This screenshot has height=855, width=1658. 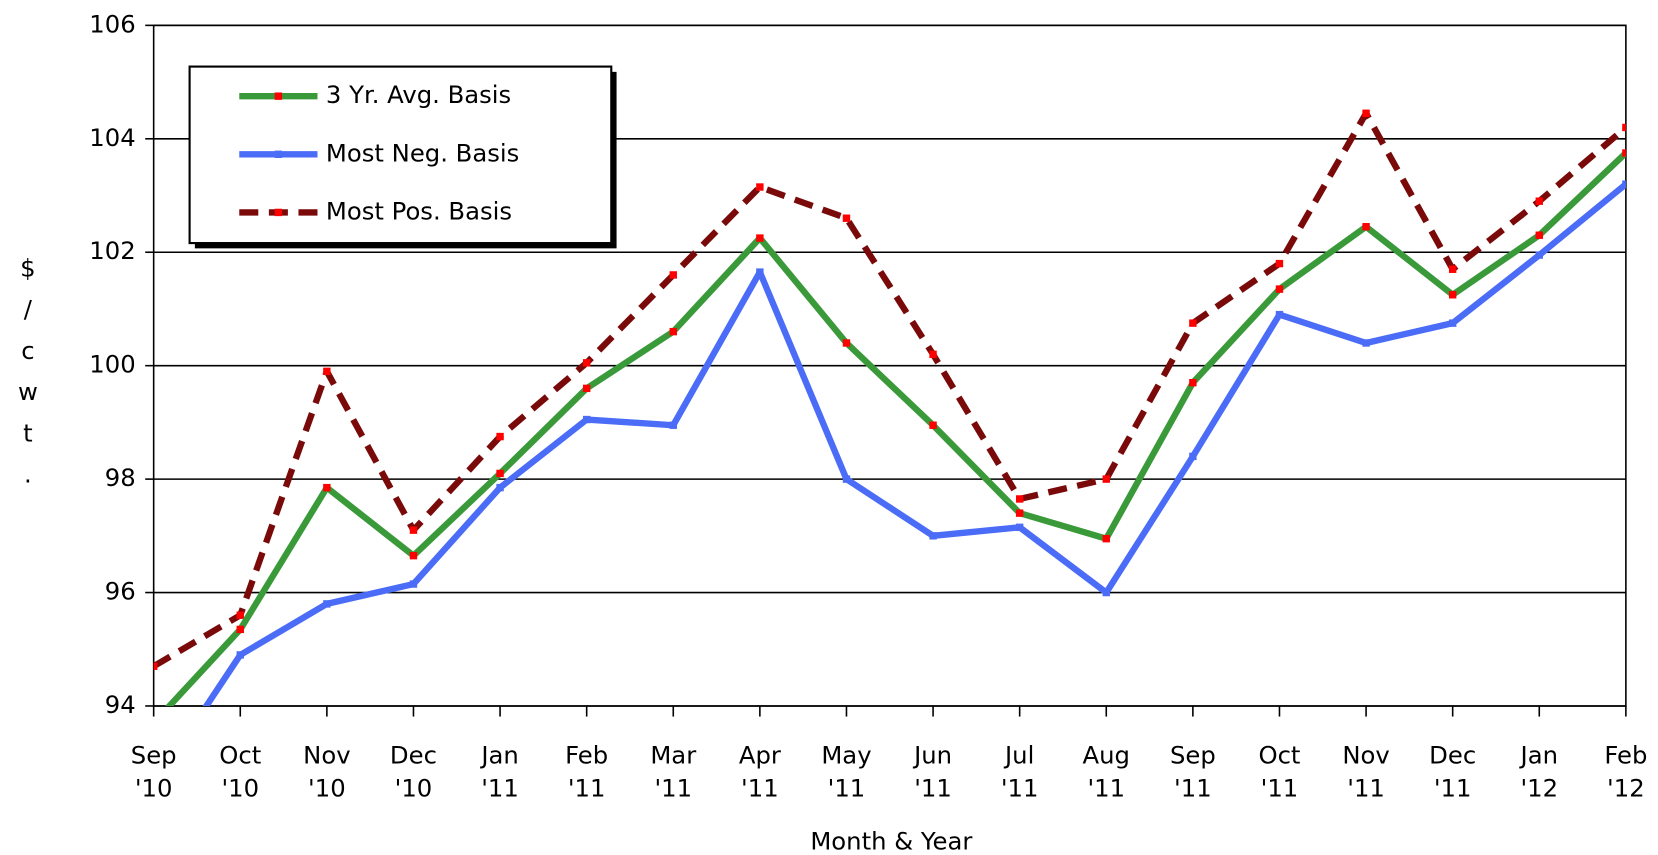 What do you see at coordinates (112, 364) in the screenshot?
I see `y-tick-label: 100` at bounding box center [112, 364].